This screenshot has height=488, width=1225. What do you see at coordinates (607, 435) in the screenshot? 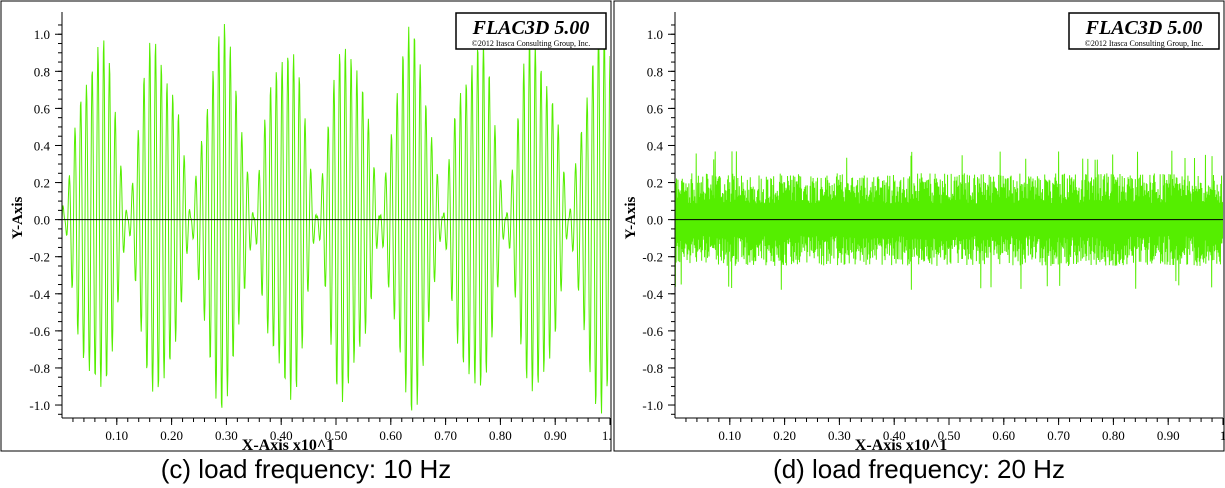
I see `x-tick-label: 1.0` at bounding box center [607, 435].